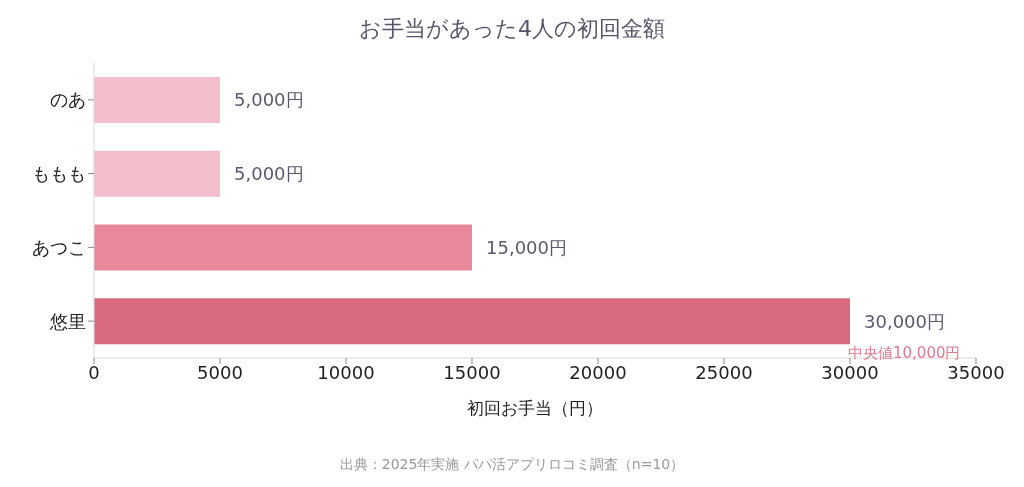 This screenshot has height=487, width=1024. I want to click on y-tick-label: あつこ, so click(59, 247).